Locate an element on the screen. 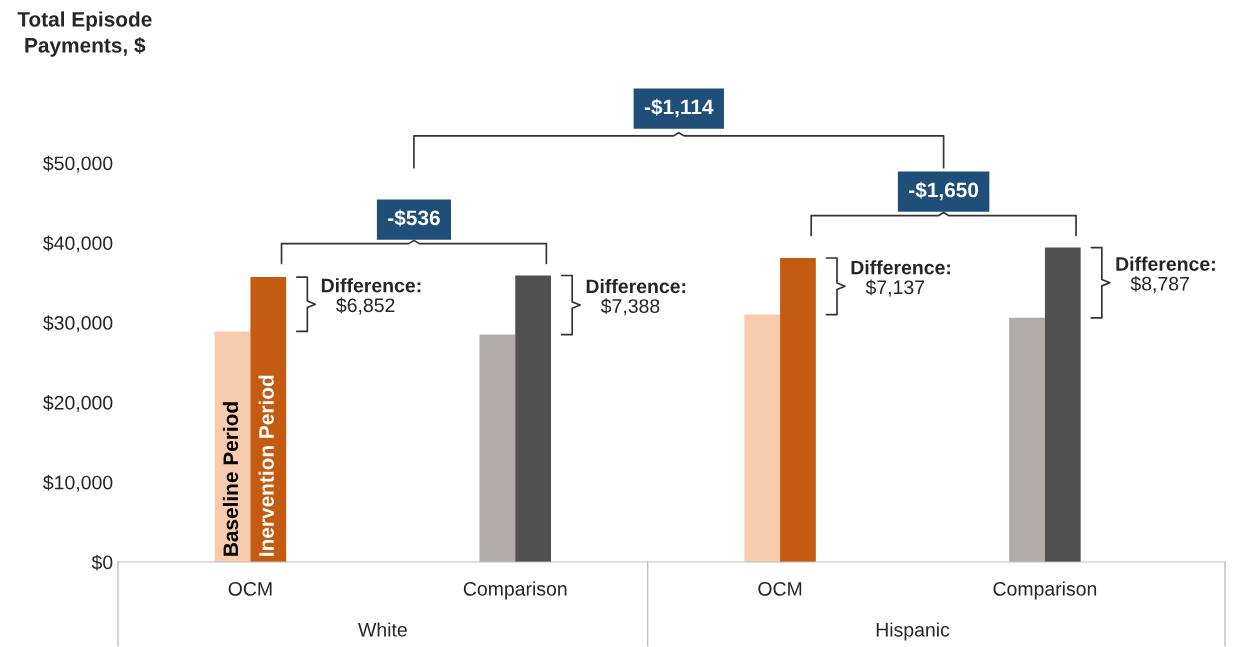  annotation: Difference: $7,137 is located at coordinates (900, 278).